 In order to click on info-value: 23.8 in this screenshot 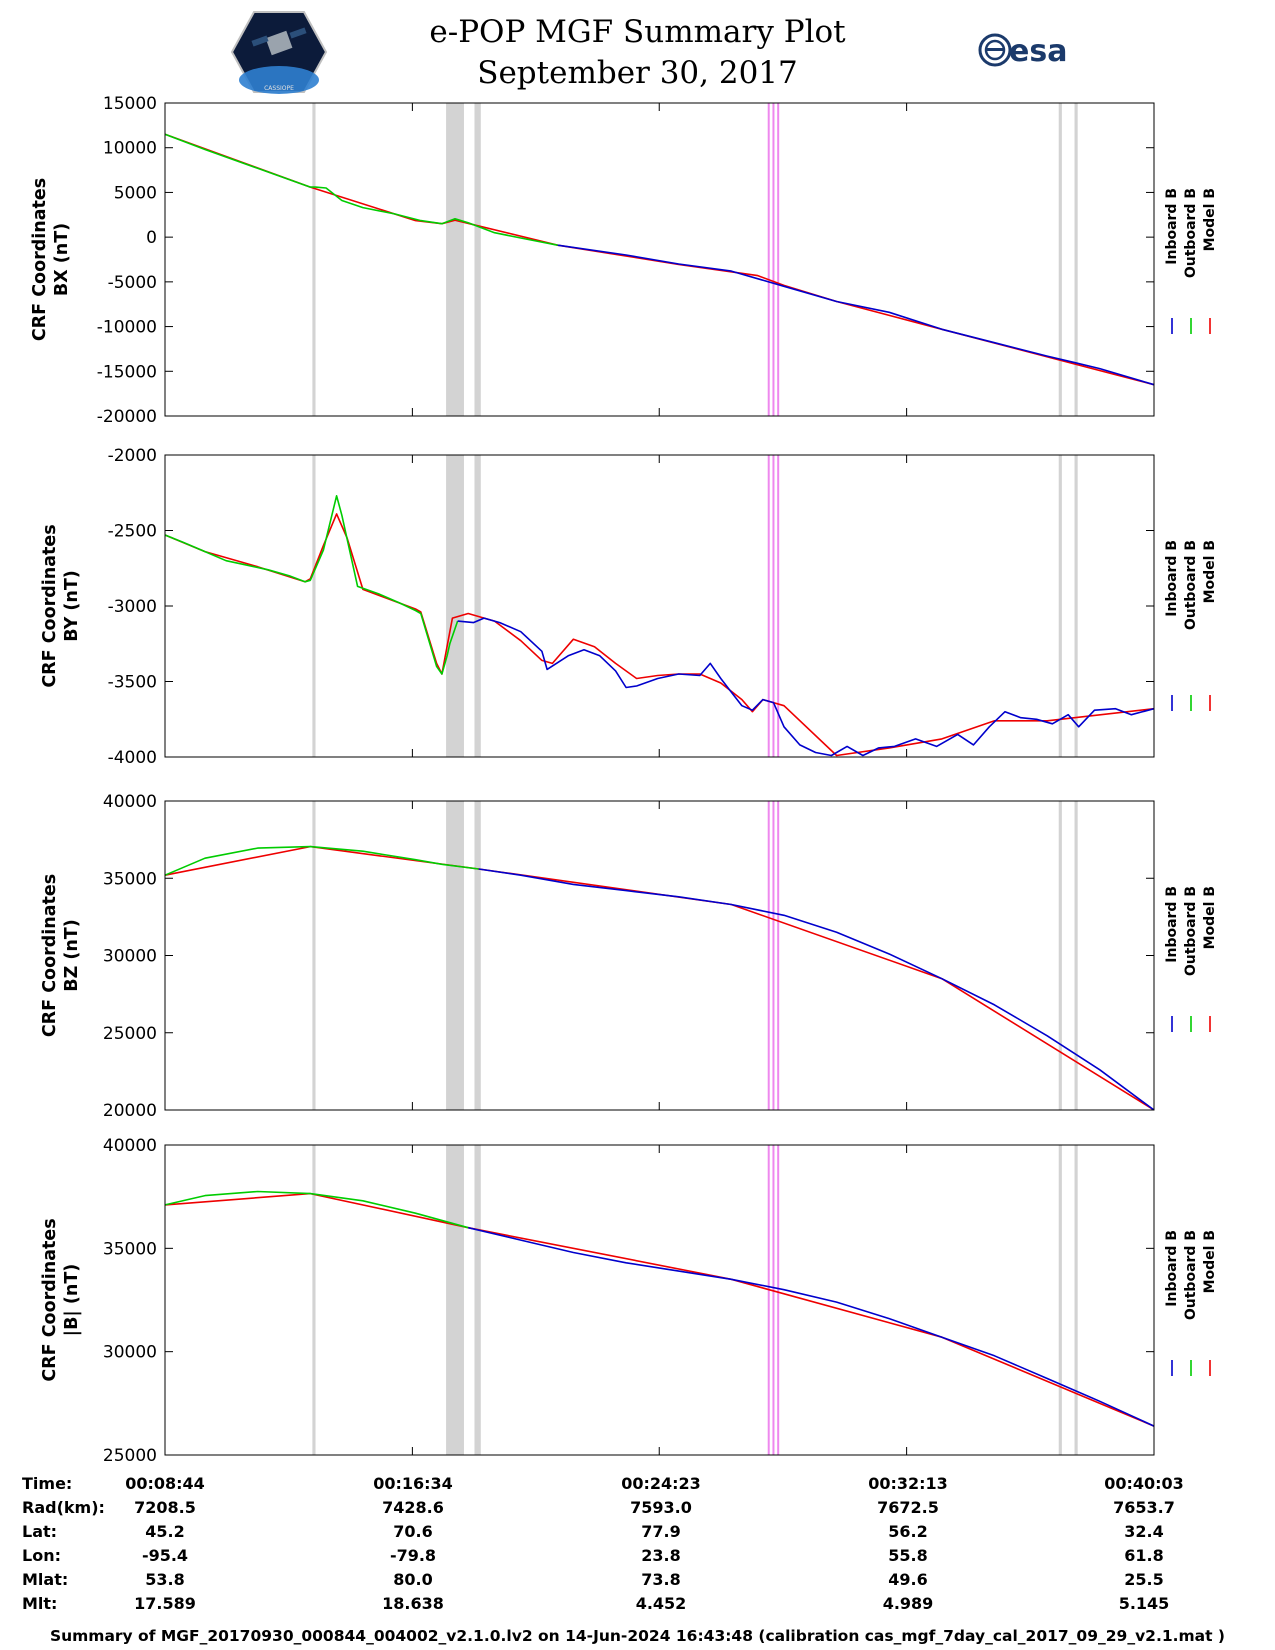, I will do `click(661, 1555)`.